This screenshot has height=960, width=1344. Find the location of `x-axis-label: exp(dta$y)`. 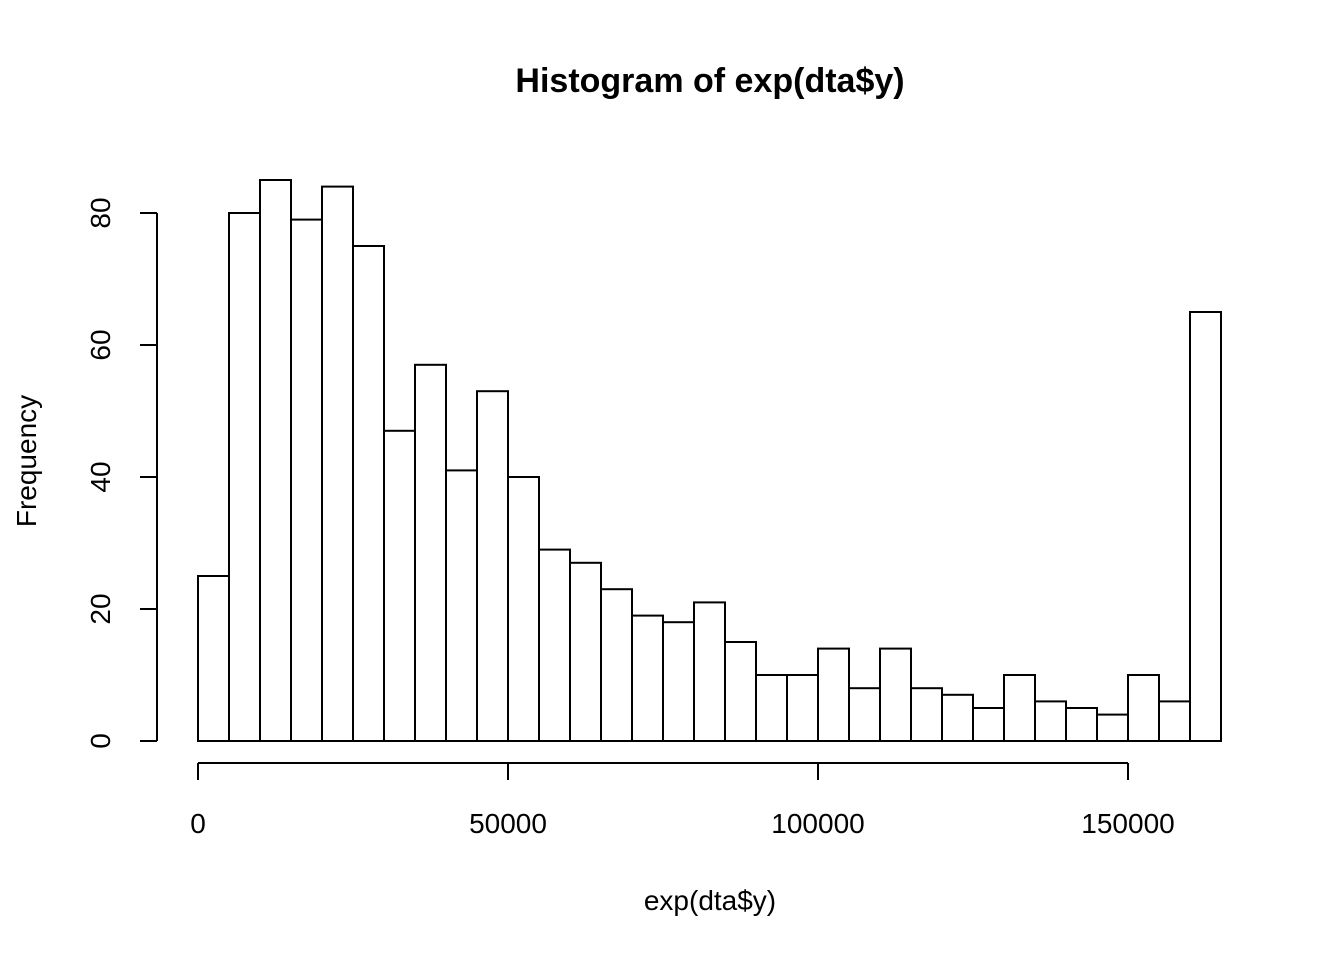

x-axis-label: exp(dta$y) is located at coordinates (710, 900).